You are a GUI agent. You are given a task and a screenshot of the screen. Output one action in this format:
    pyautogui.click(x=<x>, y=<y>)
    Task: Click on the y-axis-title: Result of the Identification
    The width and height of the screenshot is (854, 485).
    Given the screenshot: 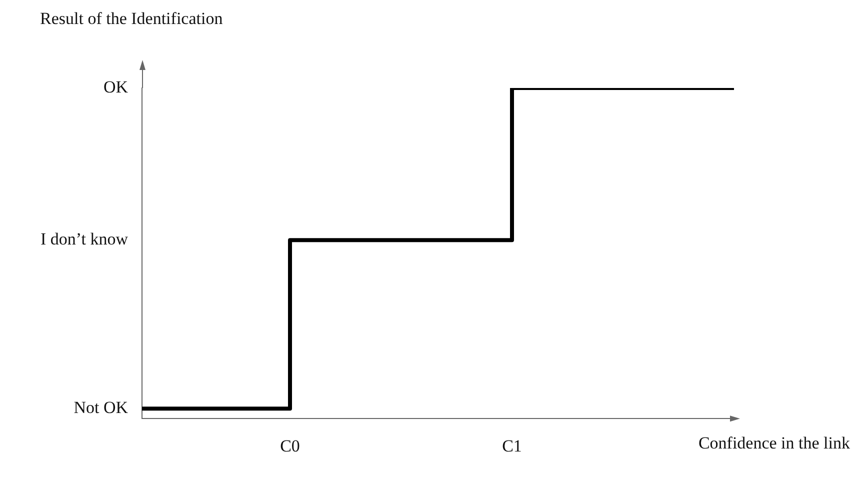 What is the action you would take?
    pyautogui.click(x=132, y=18)
    